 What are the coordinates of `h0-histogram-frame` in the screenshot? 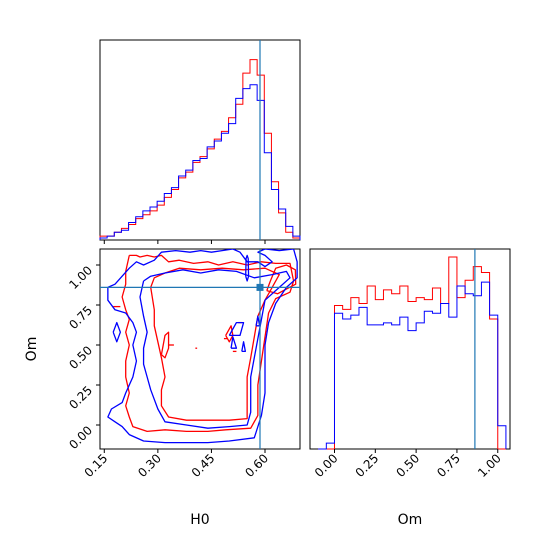 It's located at (200, 140).